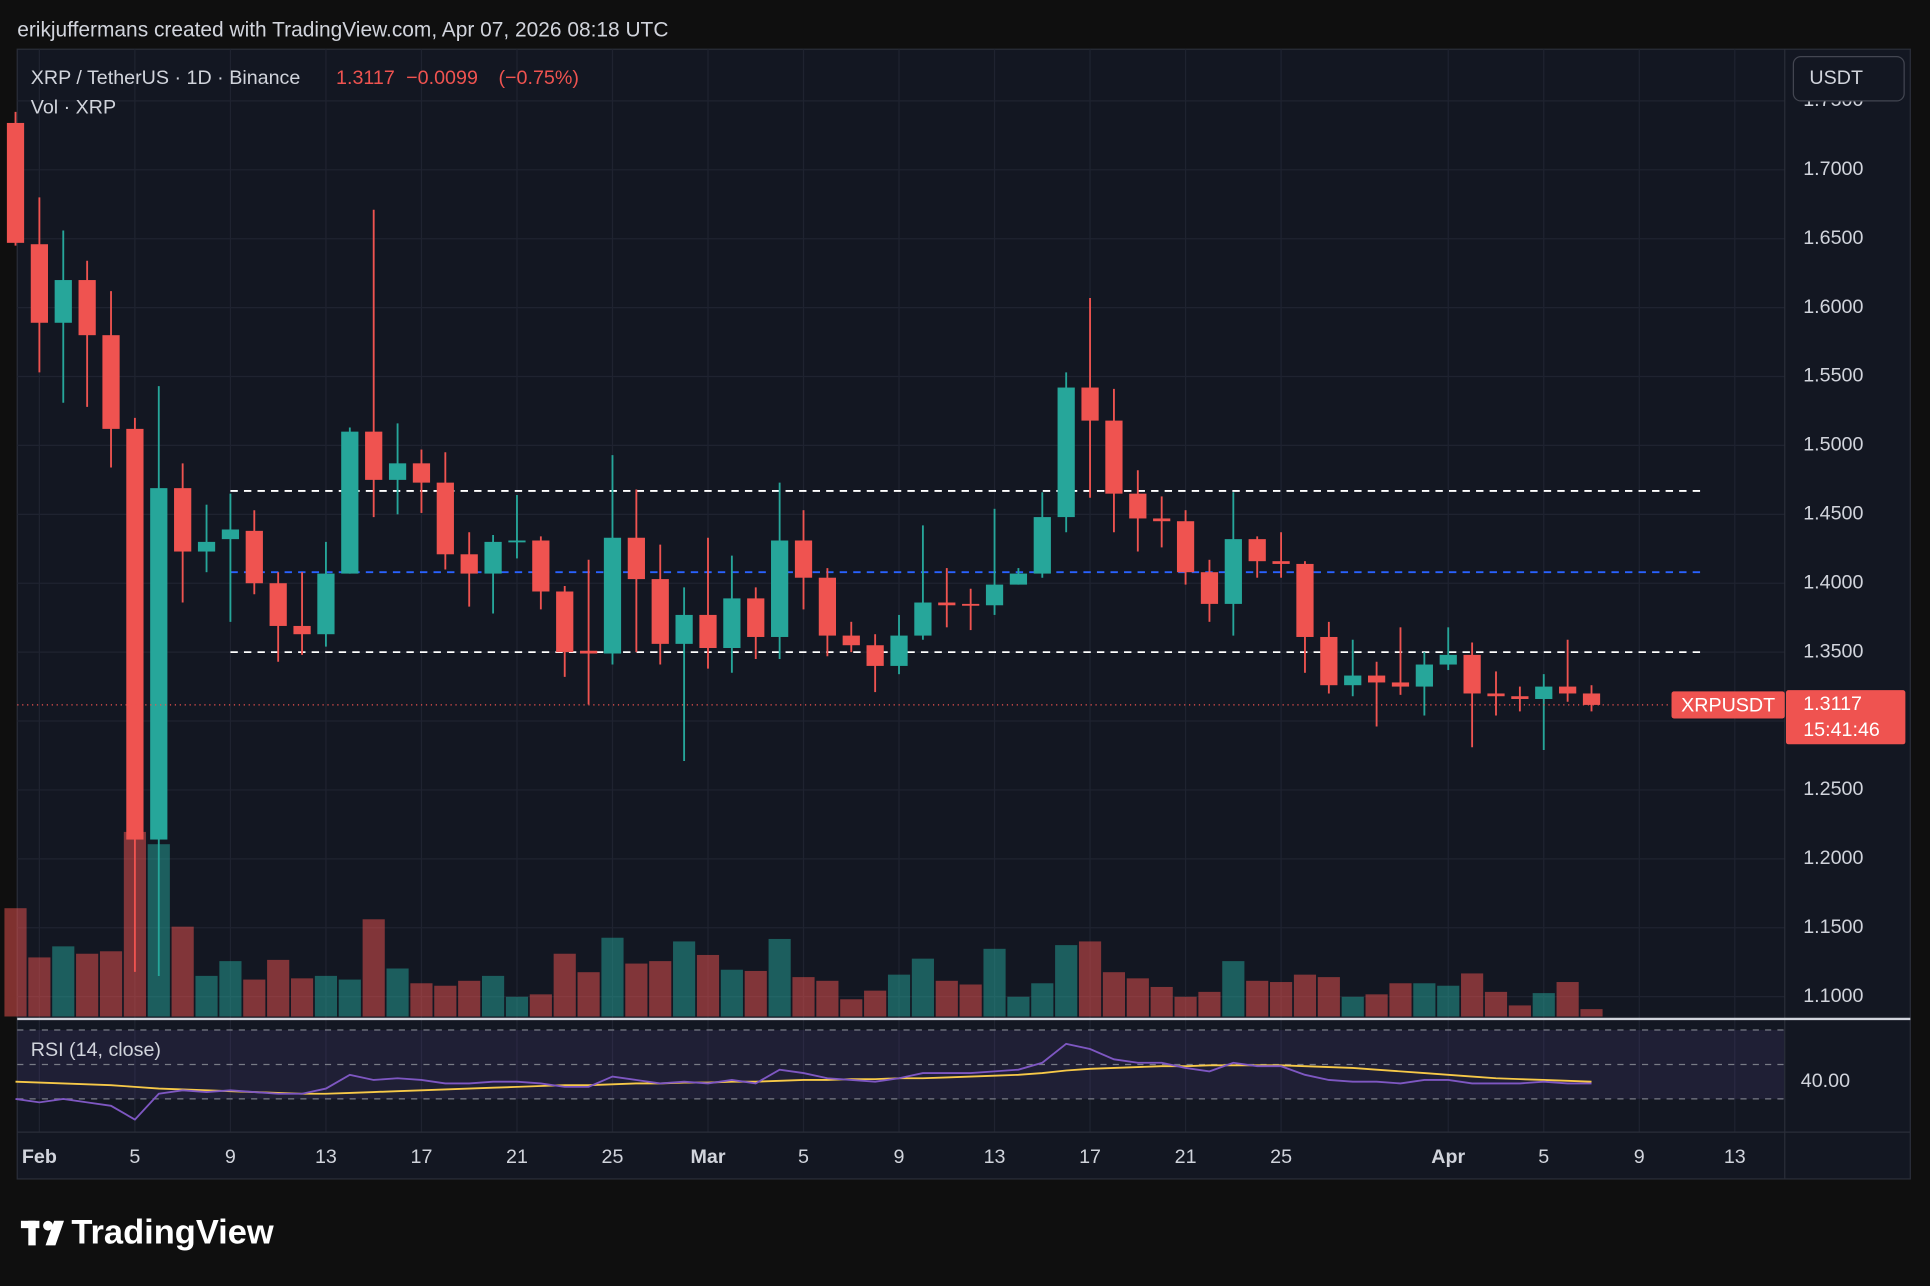 The width and height of the screenshot is (1930, 1286). I want to click on y-tick-label: 1.7000, so click(1833, 169).